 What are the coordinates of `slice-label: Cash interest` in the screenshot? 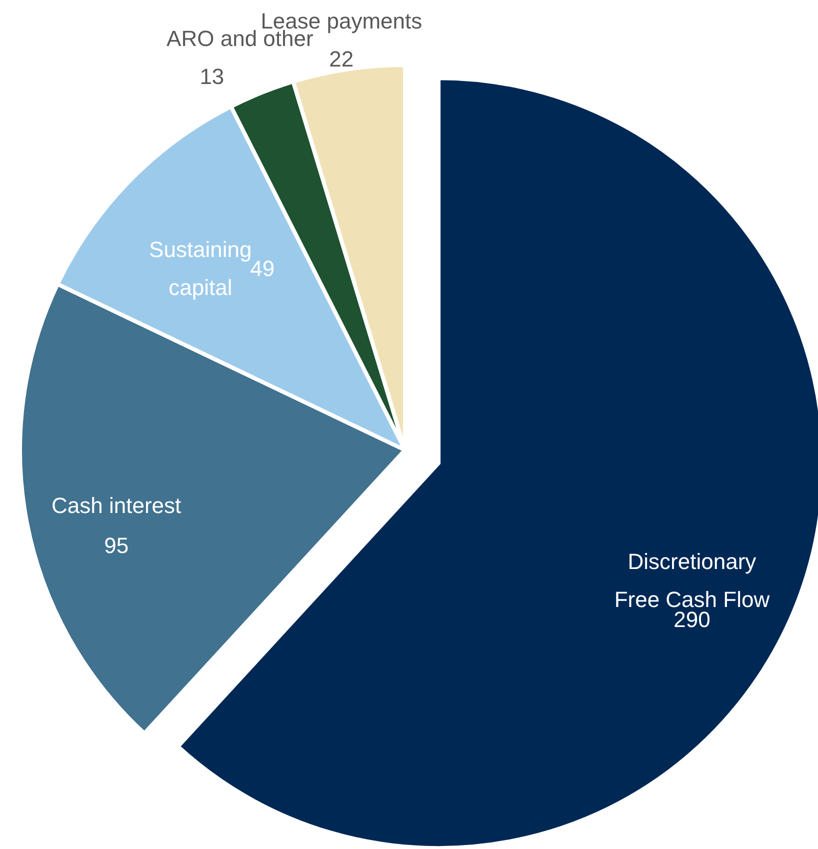 It's located at (117, 505).